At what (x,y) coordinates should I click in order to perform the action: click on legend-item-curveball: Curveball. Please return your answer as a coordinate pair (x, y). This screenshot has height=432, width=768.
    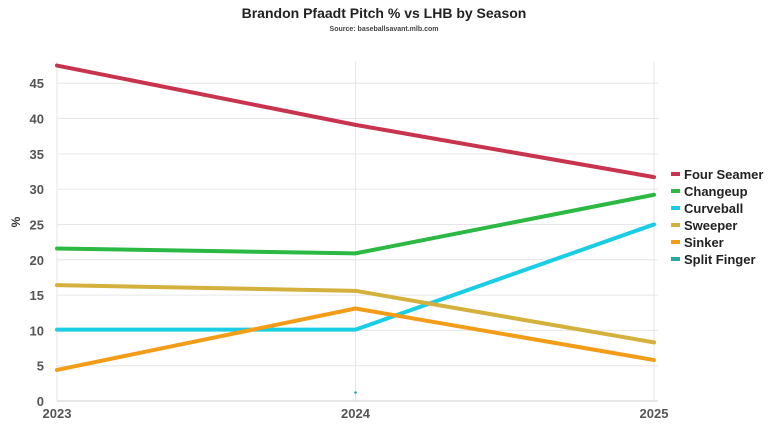
    Looking at the image, I should click on (707, 208).